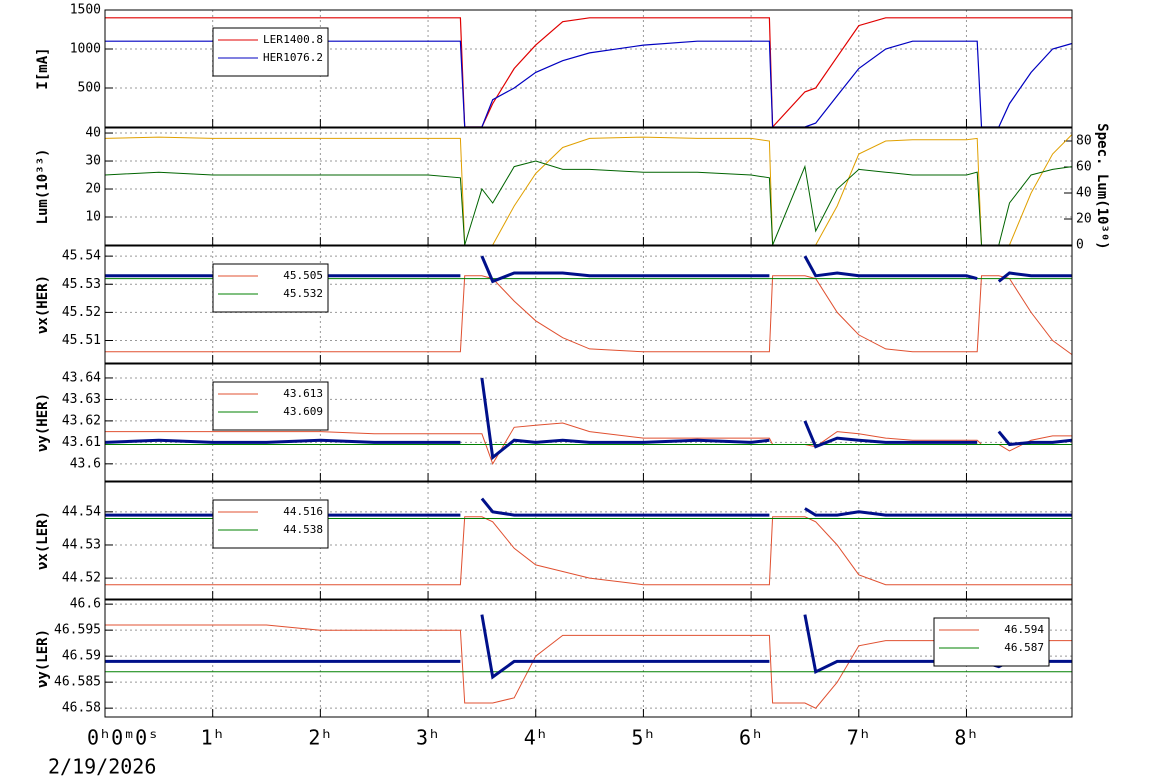 Image resolution: width=1154 pixels, height=782 pixels. I want to click on y-tick-label: 43.6, so click(85, 463).